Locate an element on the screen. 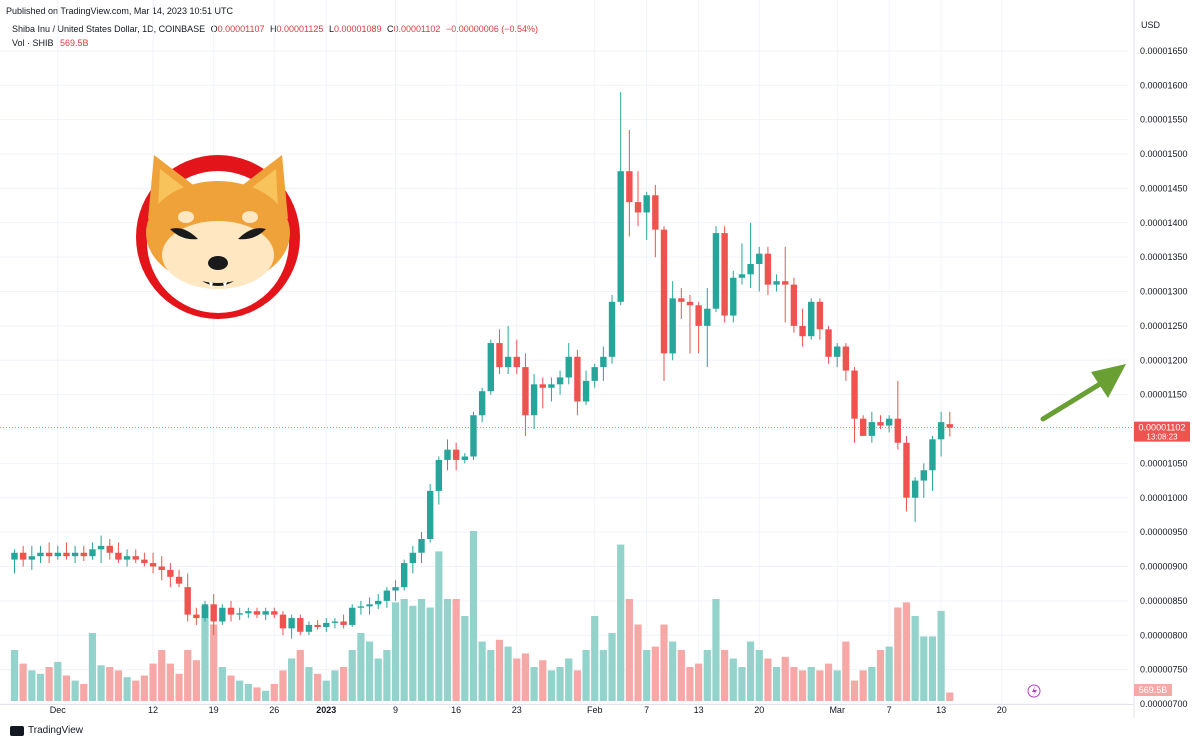  currency-label: USD is located at coordinates (1151, 25).